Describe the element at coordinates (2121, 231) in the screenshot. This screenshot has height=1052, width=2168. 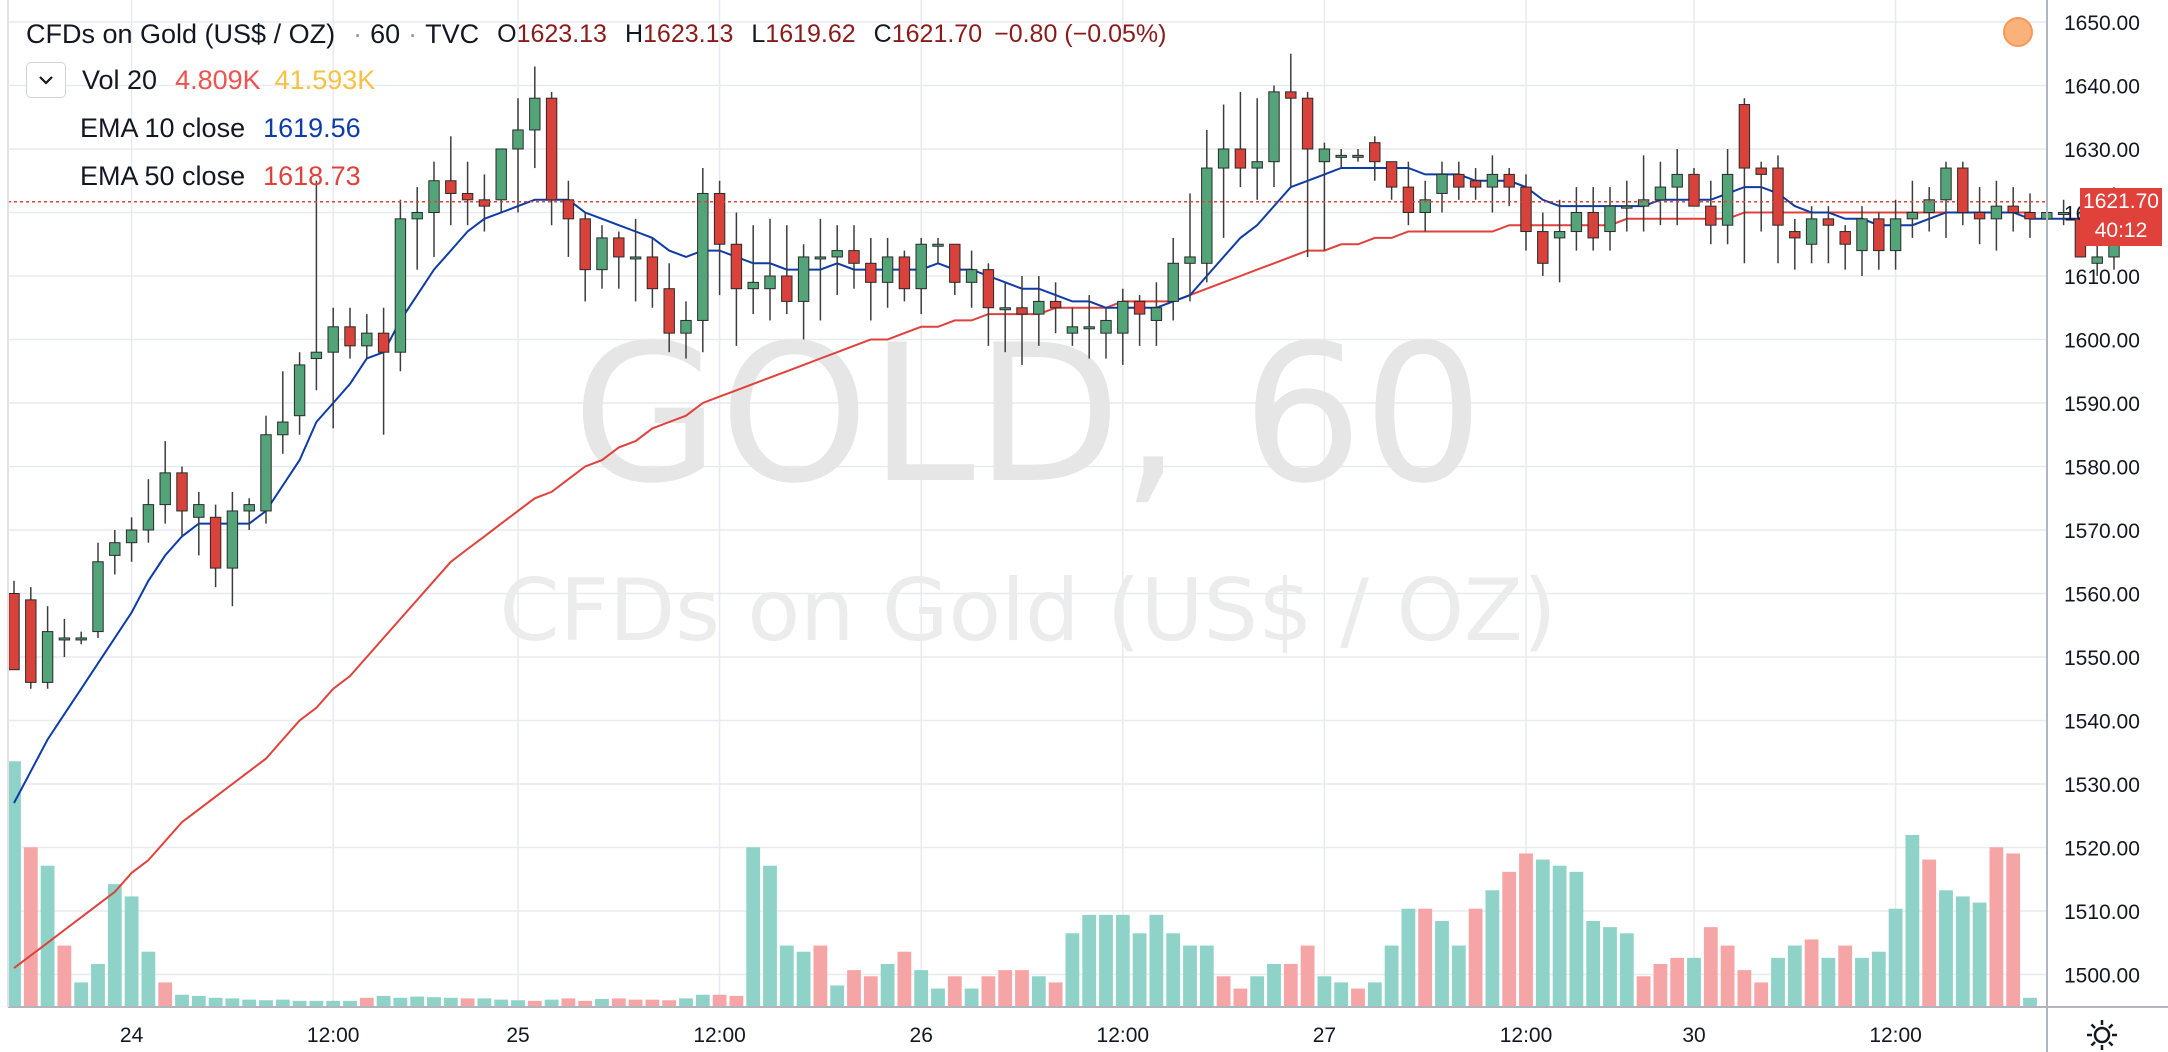
I see `countdown-tag: 40:12` at that location.